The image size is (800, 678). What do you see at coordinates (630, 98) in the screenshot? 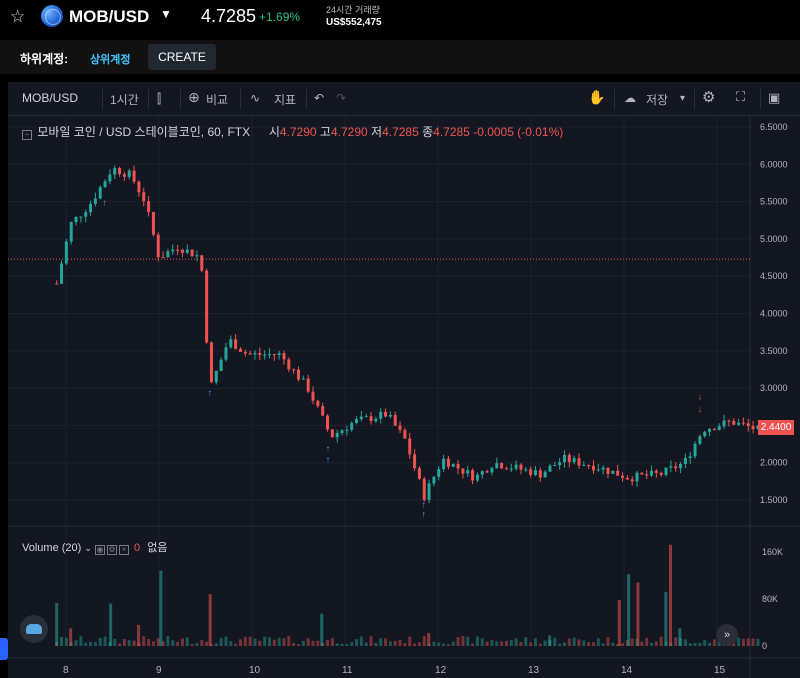
I see `cloud-save-icon: ☁` at bounding box center [630, 98].